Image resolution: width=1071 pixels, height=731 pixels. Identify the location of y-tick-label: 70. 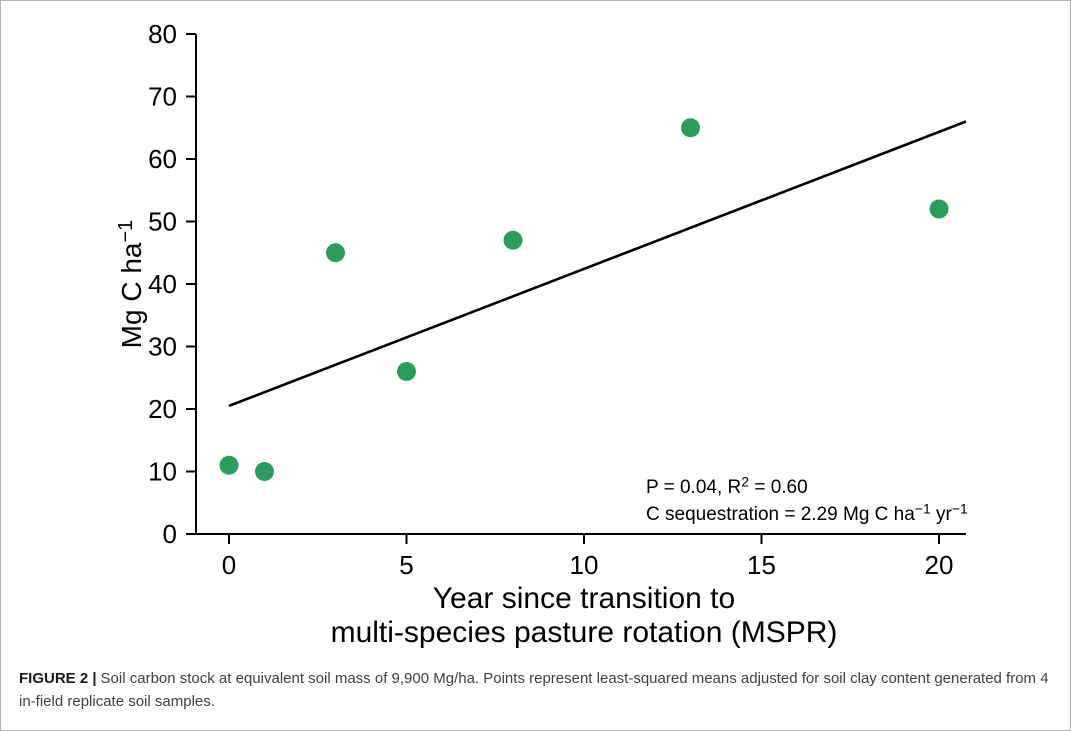
(162, 97).